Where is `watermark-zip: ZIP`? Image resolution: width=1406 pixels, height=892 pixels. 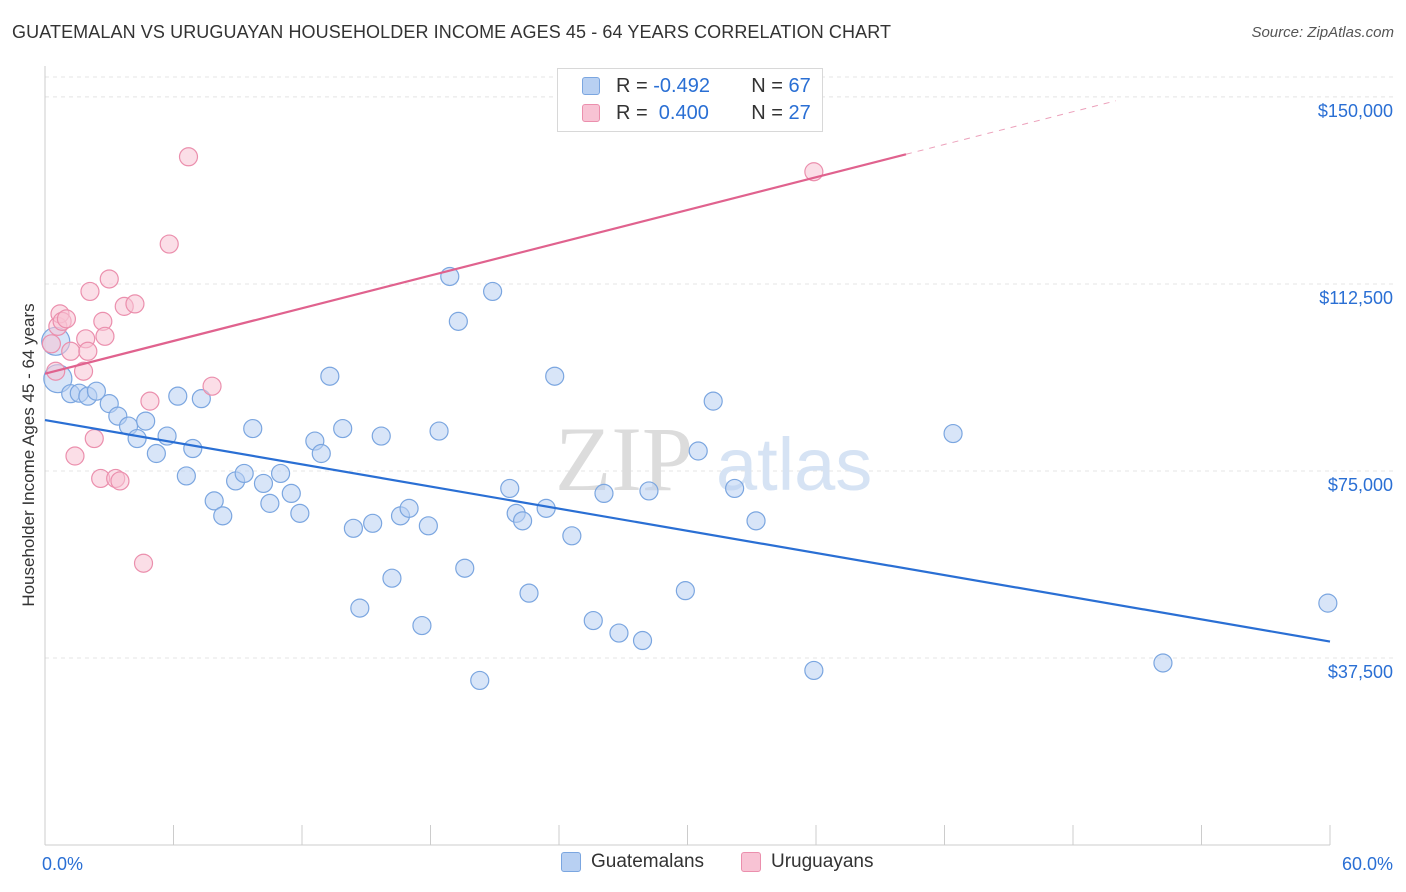
watermark-zip: ZIP is located at coordinates (624, 459).